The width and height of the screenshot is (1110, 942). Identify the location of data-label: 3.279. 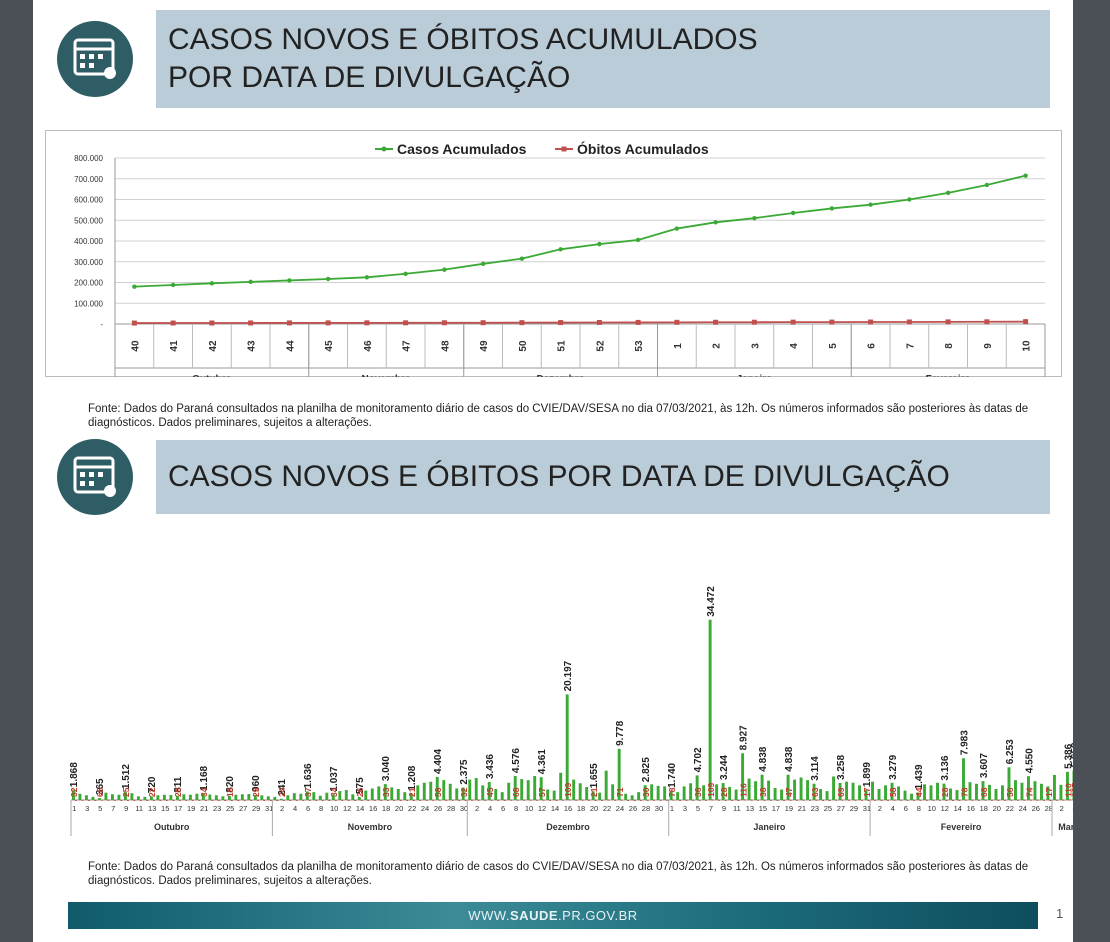
(893, 766).